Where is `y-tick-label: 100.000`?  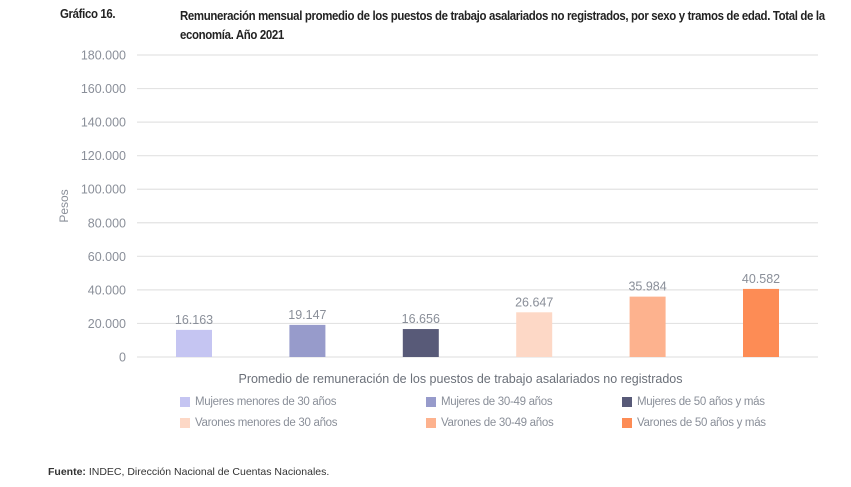
y-tick-label: 100.000 is located at coordinates (103, 190).